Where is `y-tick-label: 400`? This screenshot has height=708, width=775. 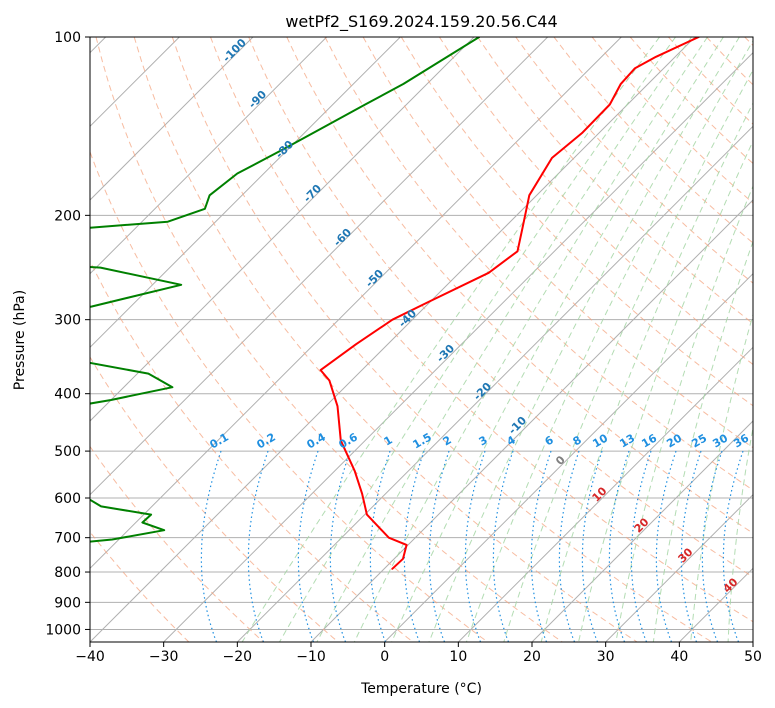
y-tick-label: 400 is located at coordinates (67, 395).